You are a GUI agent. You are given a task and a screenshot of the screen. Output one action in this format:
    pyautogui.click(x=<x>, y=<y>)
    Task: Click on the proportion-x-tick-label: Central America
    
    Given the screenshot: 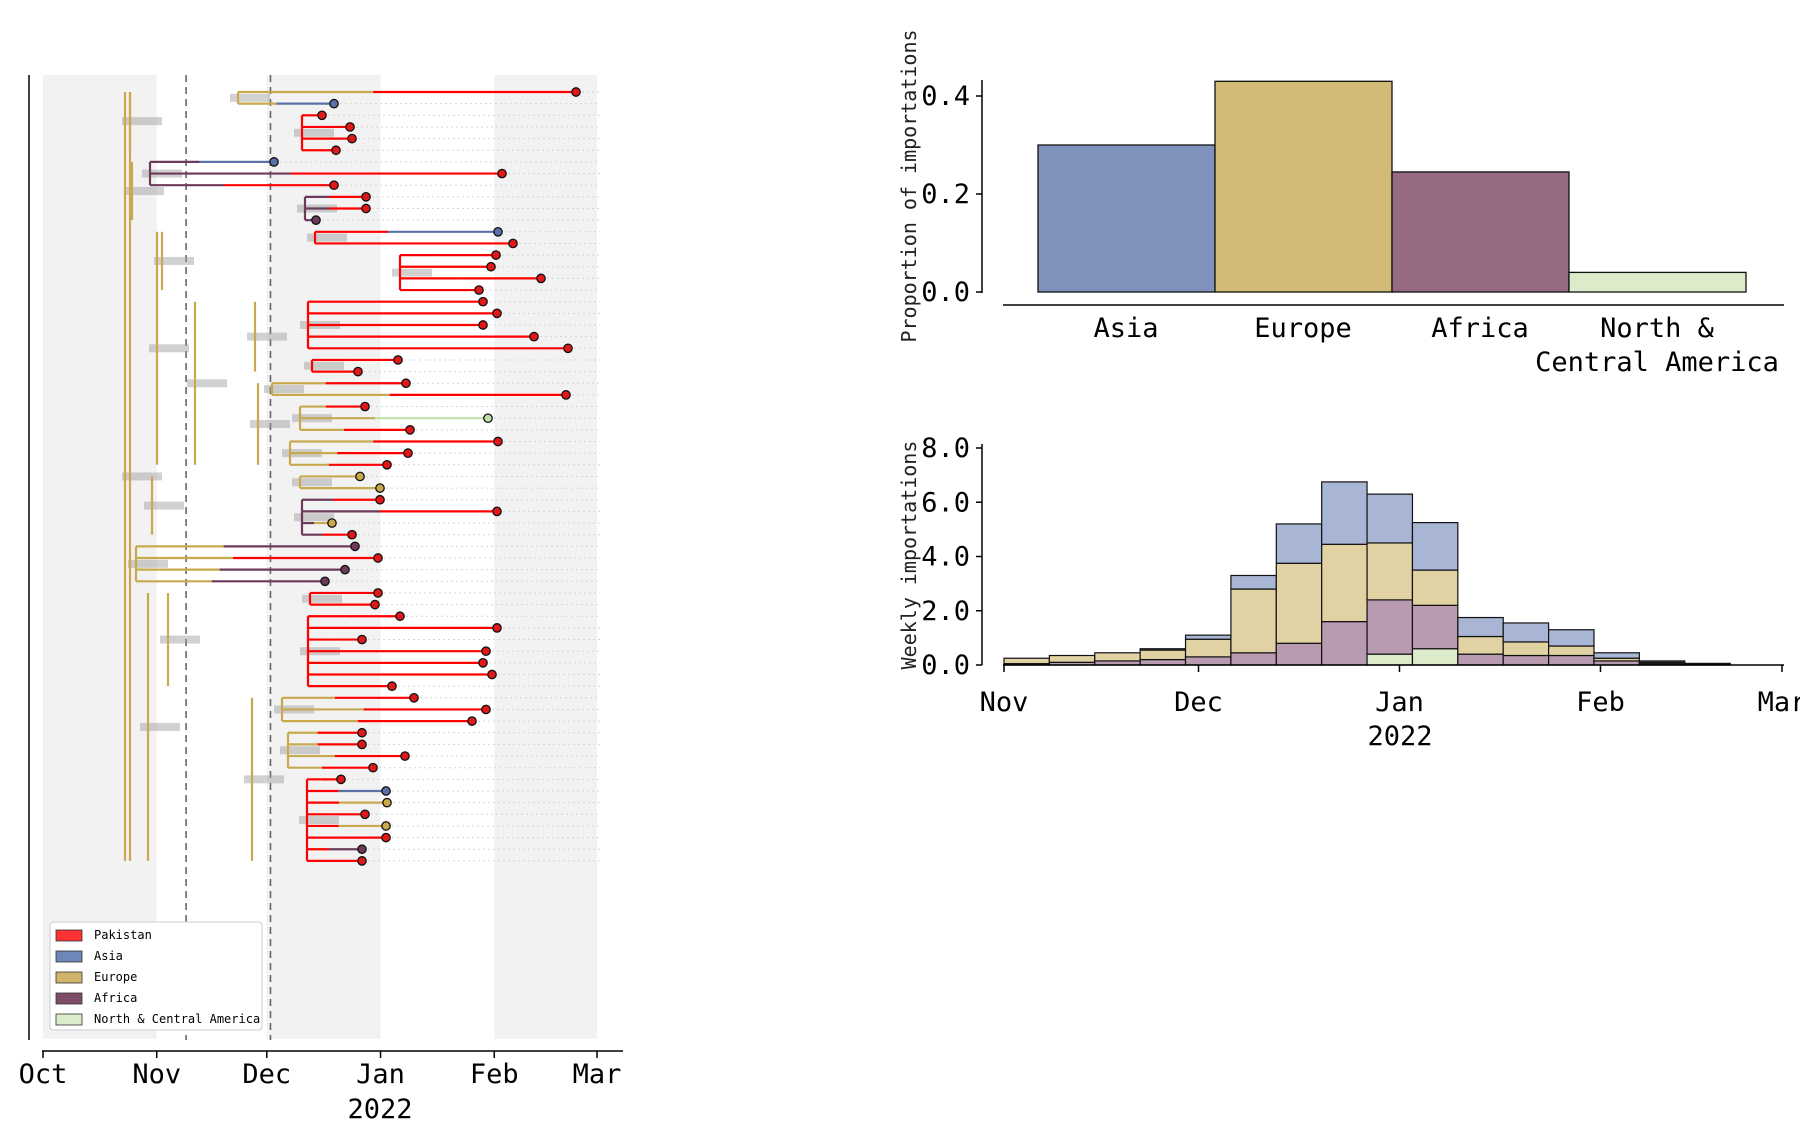 What is the action you would take?
    pyautogui.click(x=1657, y=362)
    